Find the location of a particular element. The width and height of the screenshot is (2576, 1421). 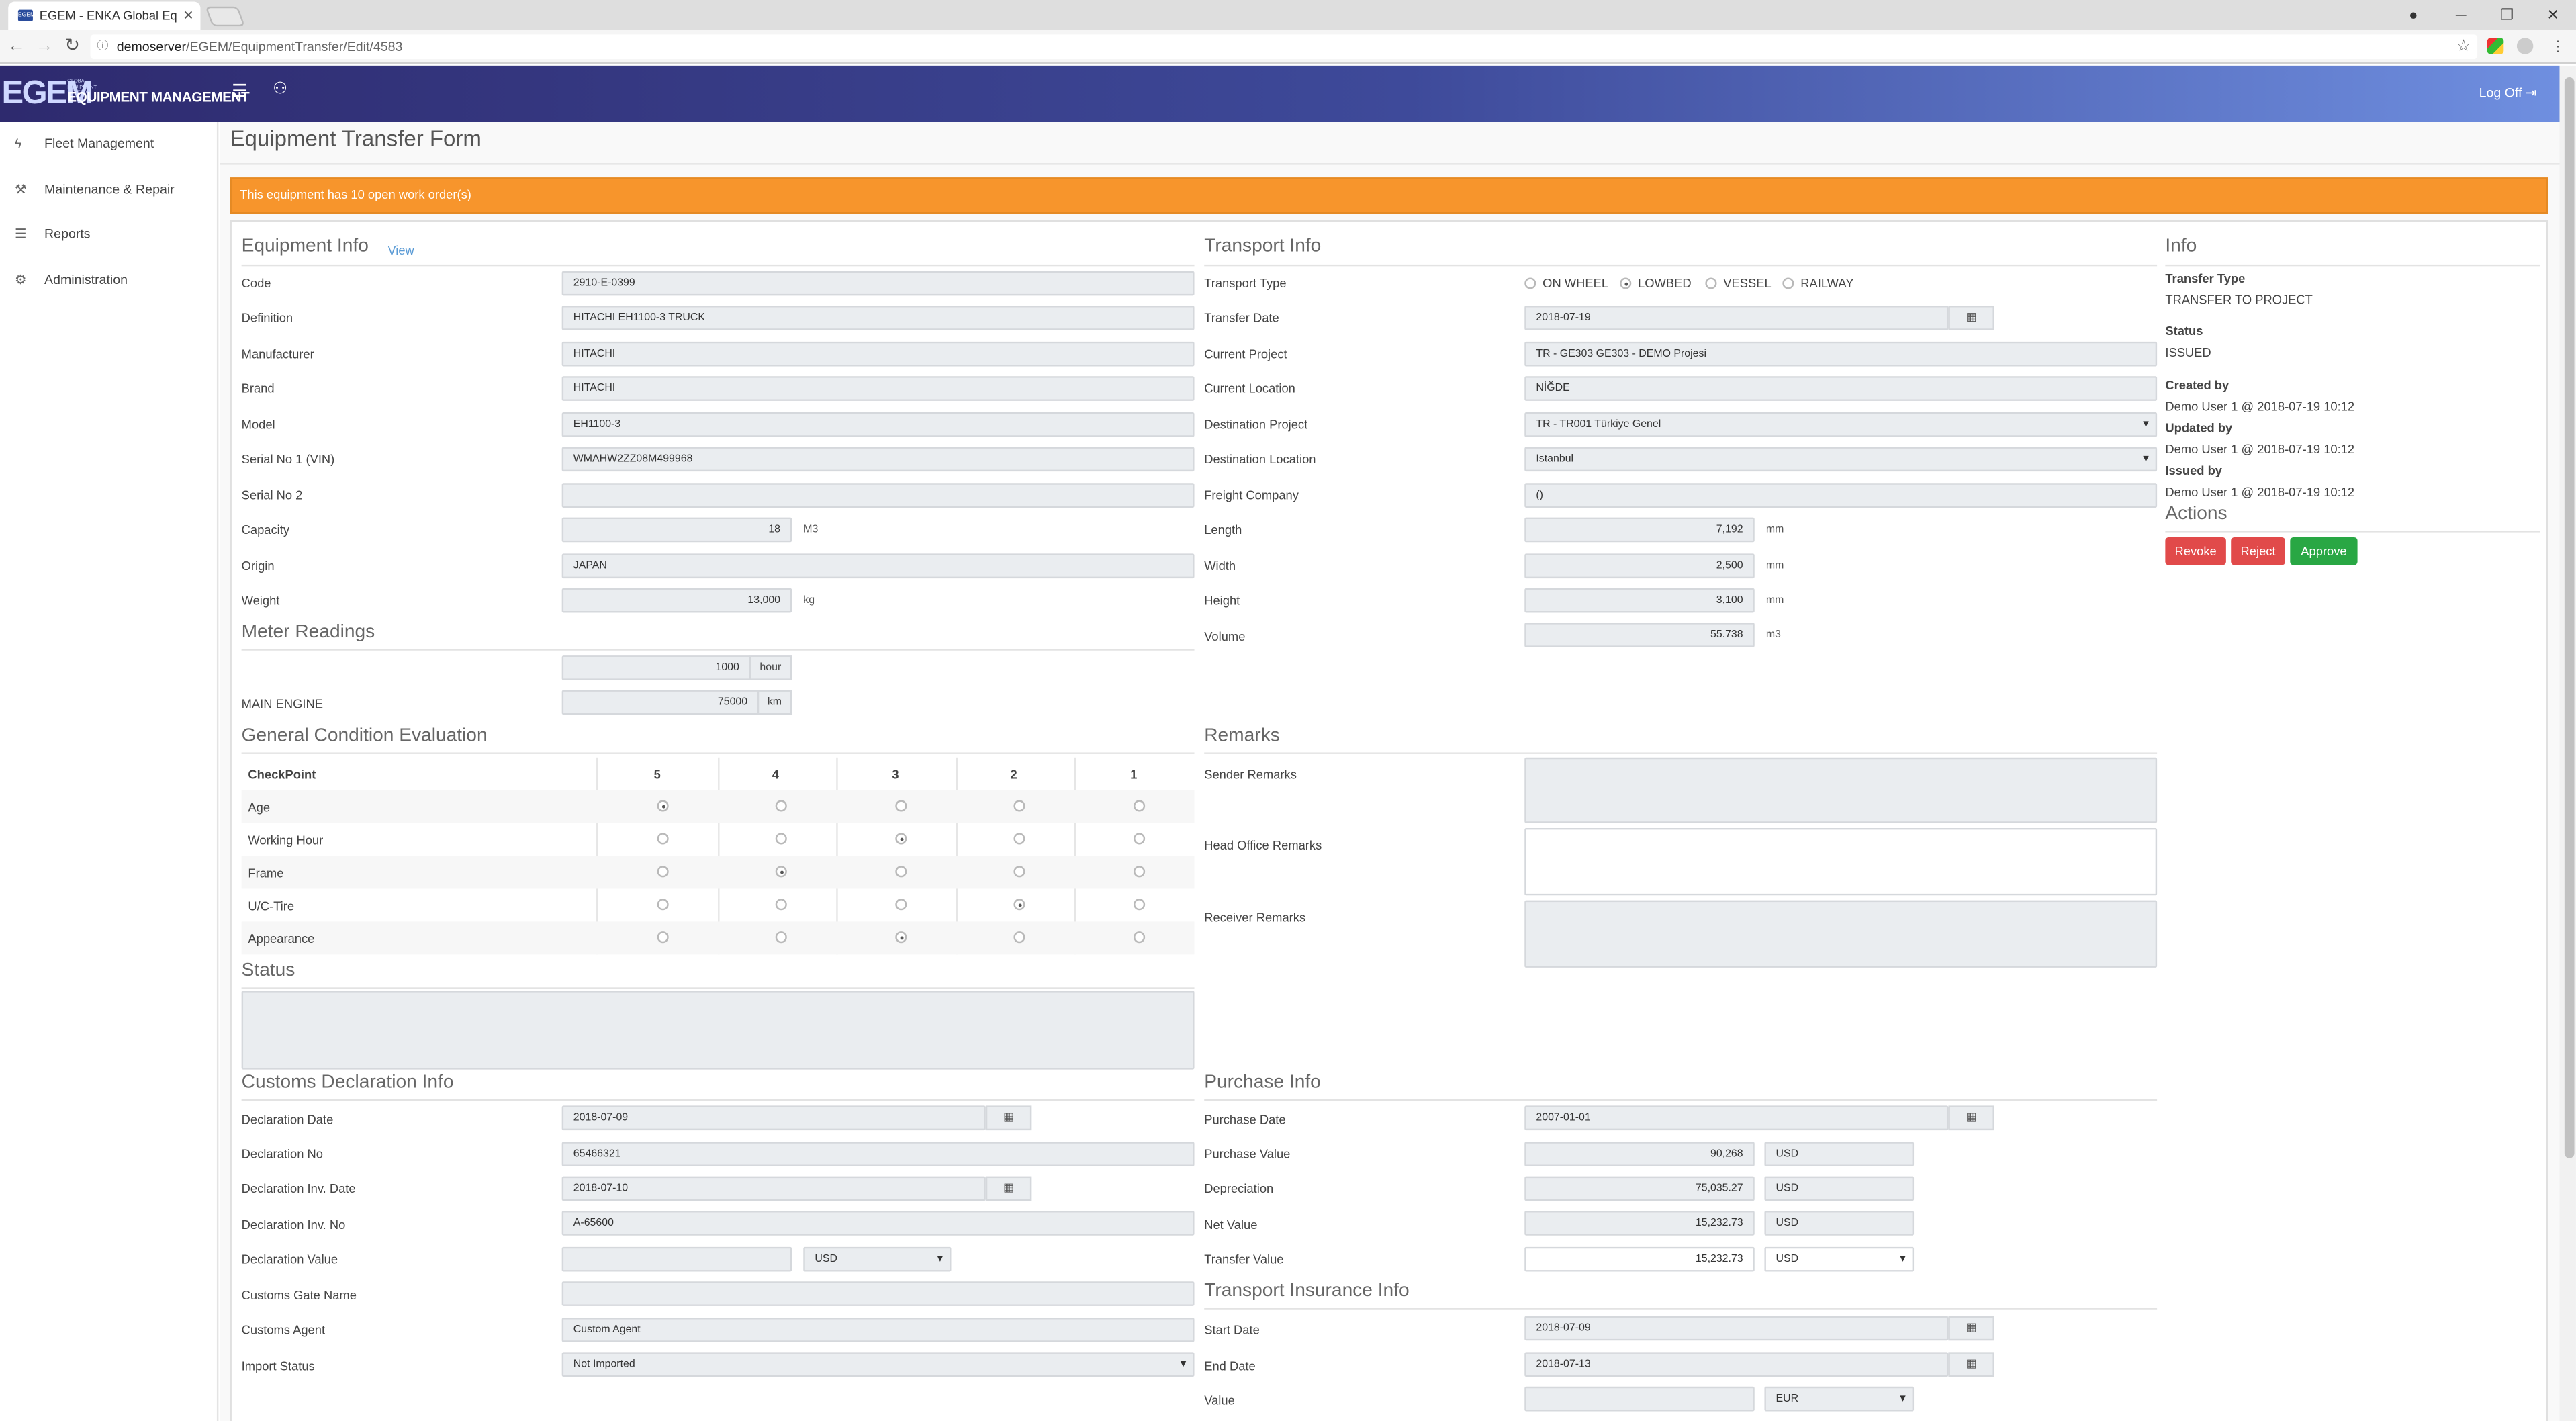

purchase-date-field: 2007-01-01 is located at coordinates (1736, 1118).